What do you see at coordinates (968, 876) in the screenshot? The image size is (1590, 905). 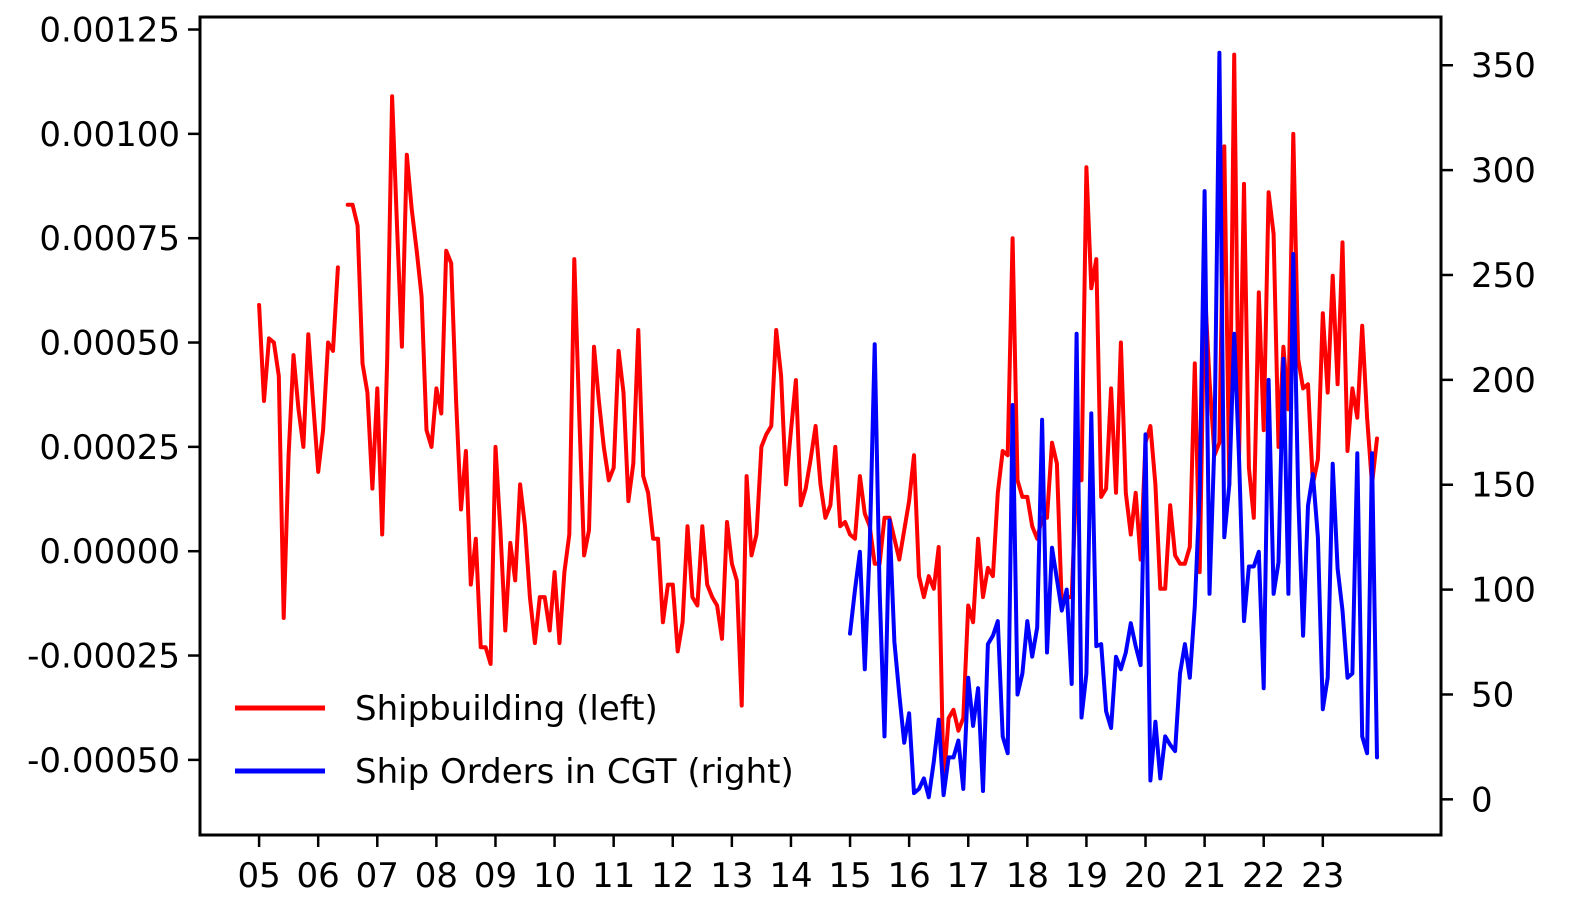 I see `x-tick-label: 17` at bounding box center [968, 876].